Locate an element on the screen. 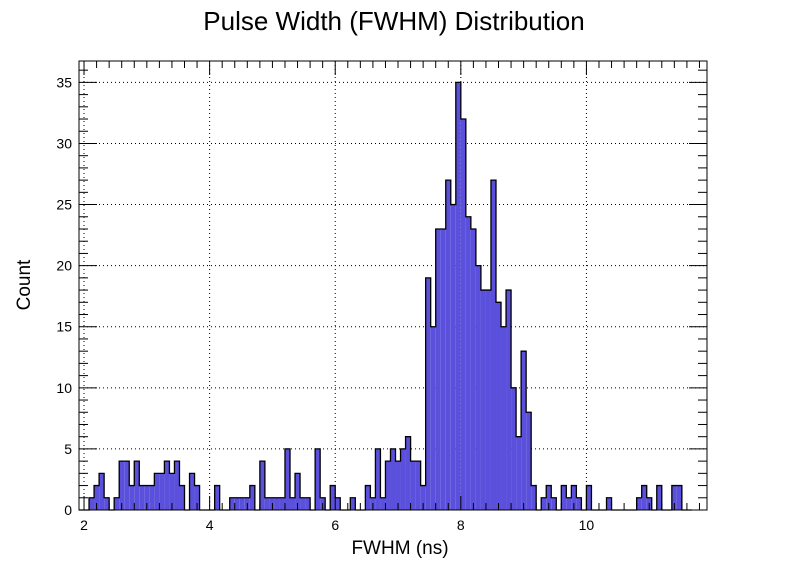 Image resolution: width=792 pixels, height=572 pixels. x-axis-title: FWHM (ns) is located at coordinates (399, 548).